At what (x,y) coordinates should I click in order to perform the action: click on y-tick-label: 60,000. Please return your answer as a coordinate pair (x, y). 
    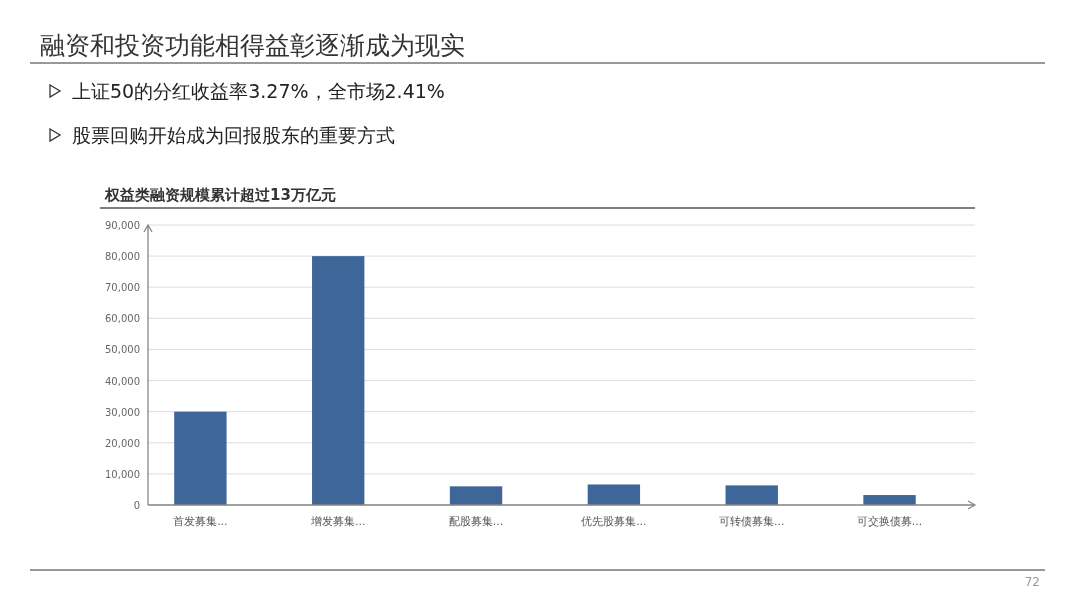
    Looking at the image, I should click on (122, 319).